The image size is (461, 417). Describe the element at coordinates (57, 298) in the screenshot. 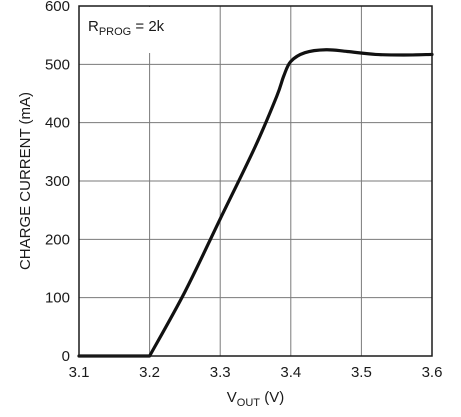

I see `y-tick-label: 100` at that location.